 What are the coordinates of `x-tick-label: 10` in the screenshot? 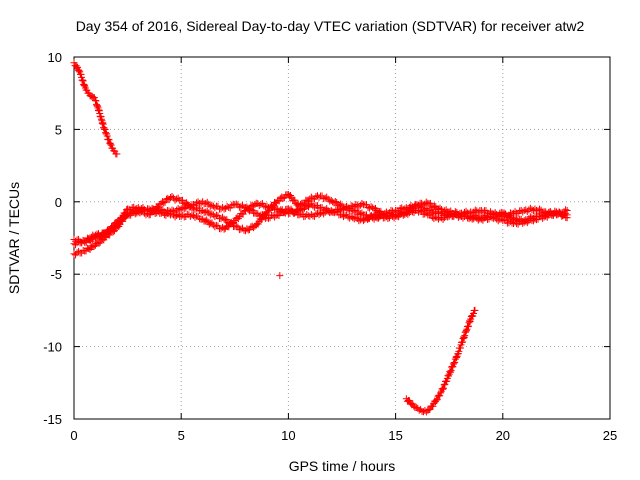 It's located at (288, 435).